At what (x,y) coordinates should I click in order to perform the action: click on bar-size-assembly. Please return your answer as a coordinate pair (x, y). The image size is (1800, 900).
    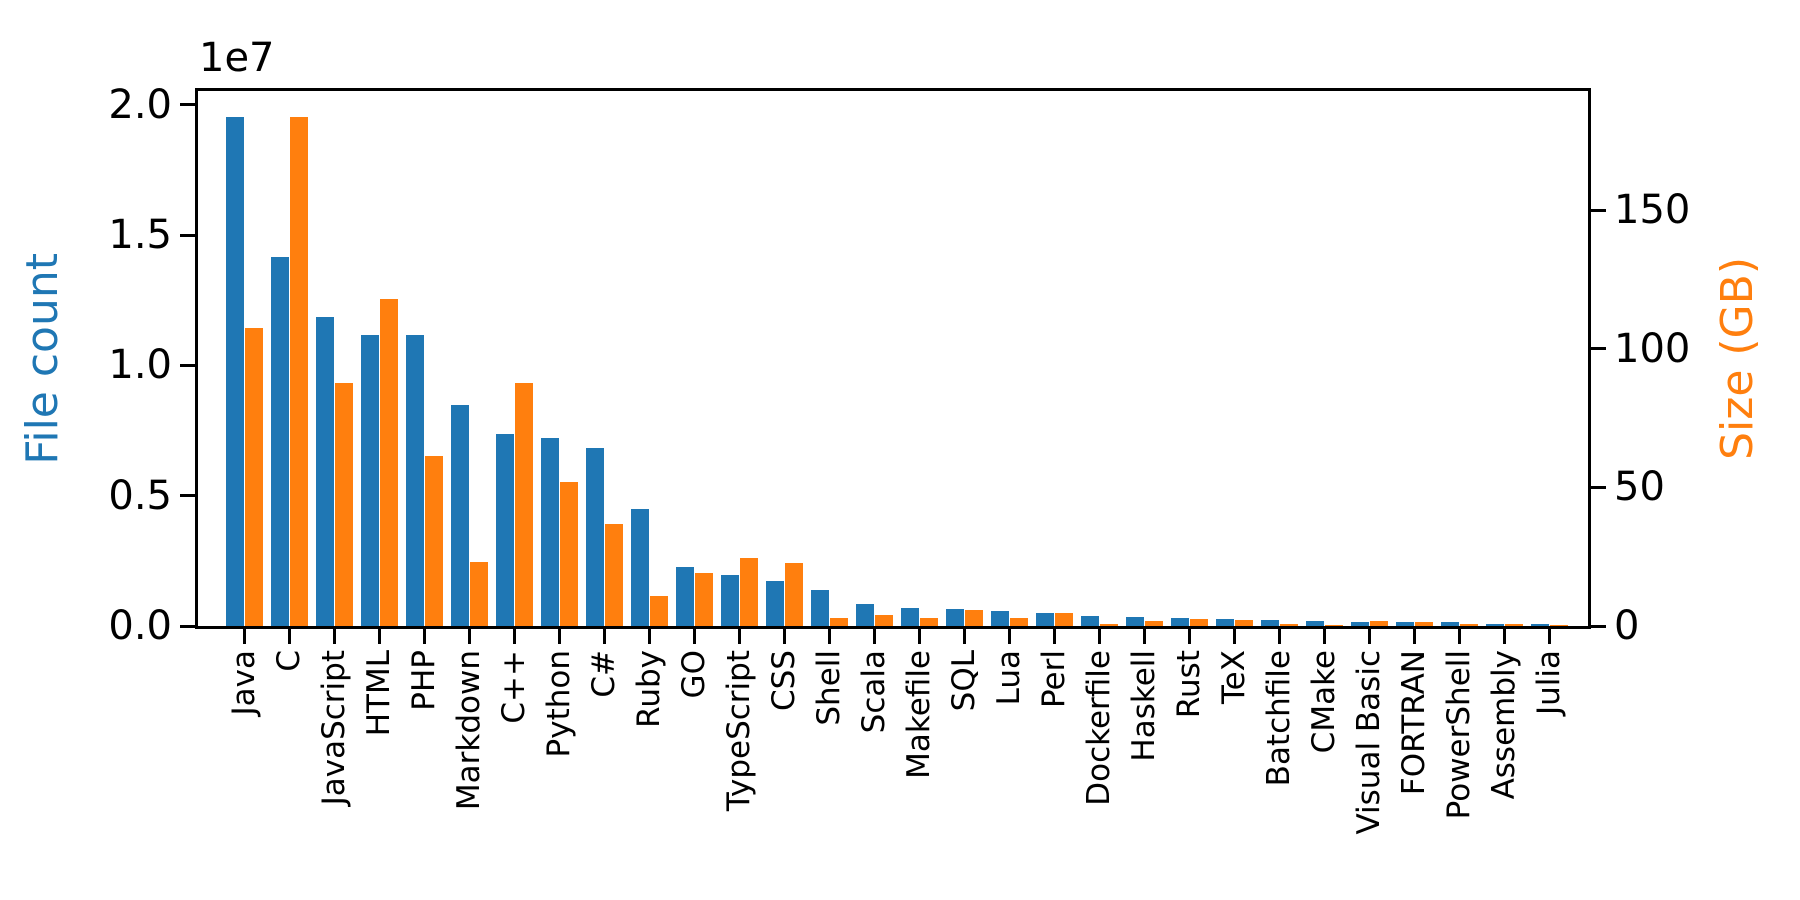
    Looking at the image, I should click on (1514, 624).